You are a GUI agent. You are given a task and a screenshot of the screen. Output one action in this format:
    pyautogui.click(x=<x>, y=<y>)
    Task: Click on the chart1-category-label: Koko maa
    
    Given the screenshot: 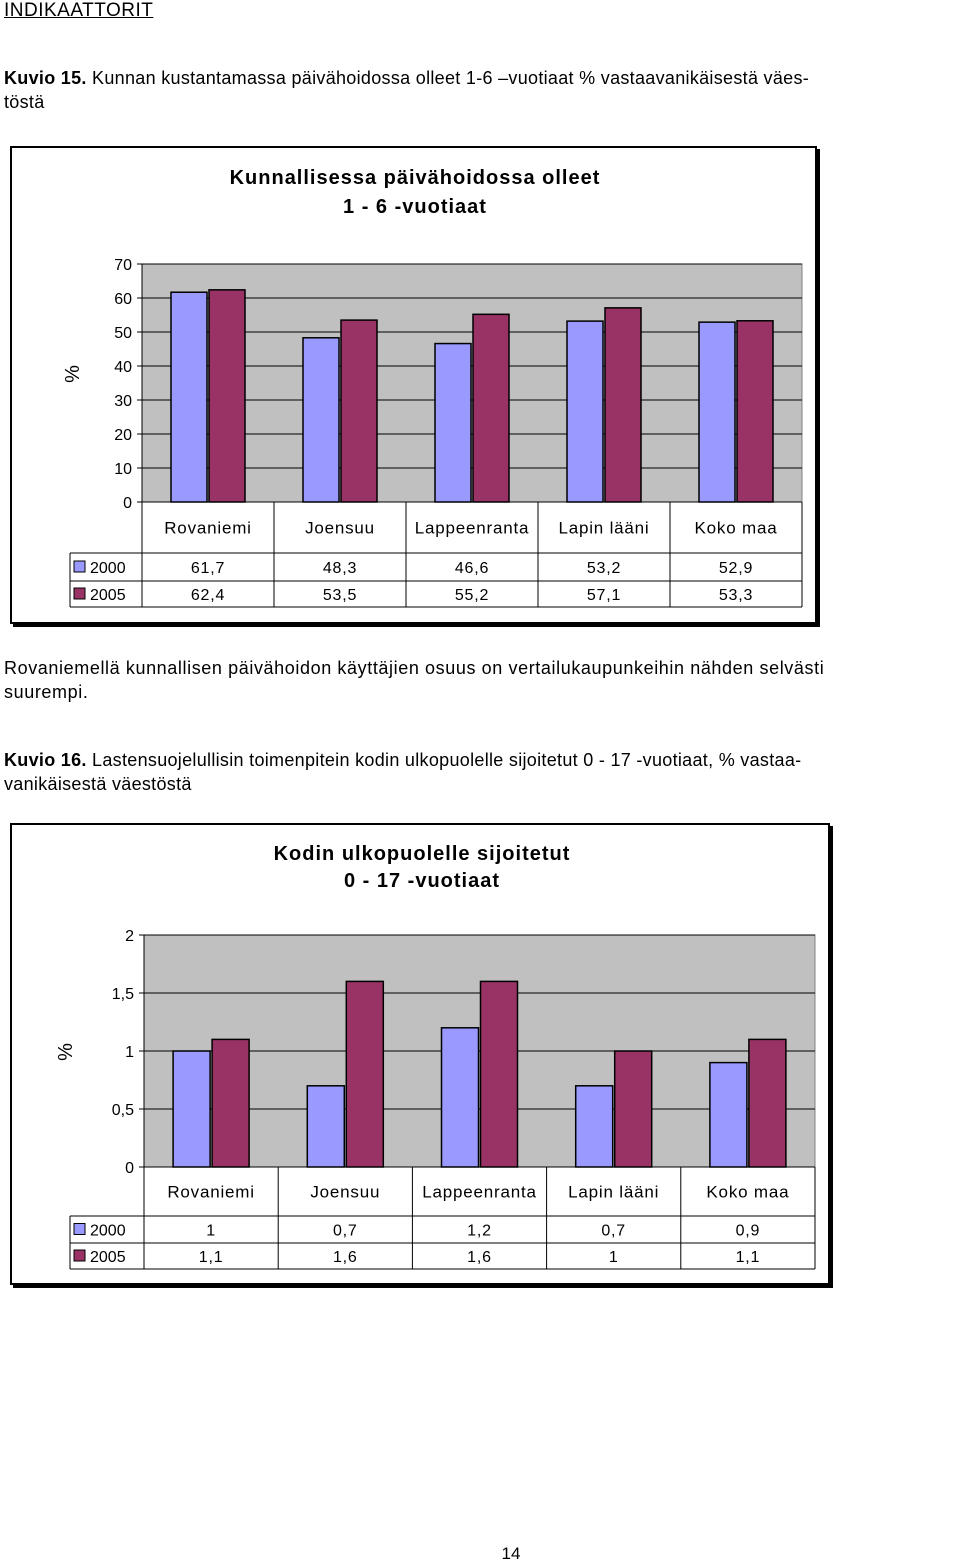 What is the action you would take?
    pyautogui.click(x=736, y=528)
    